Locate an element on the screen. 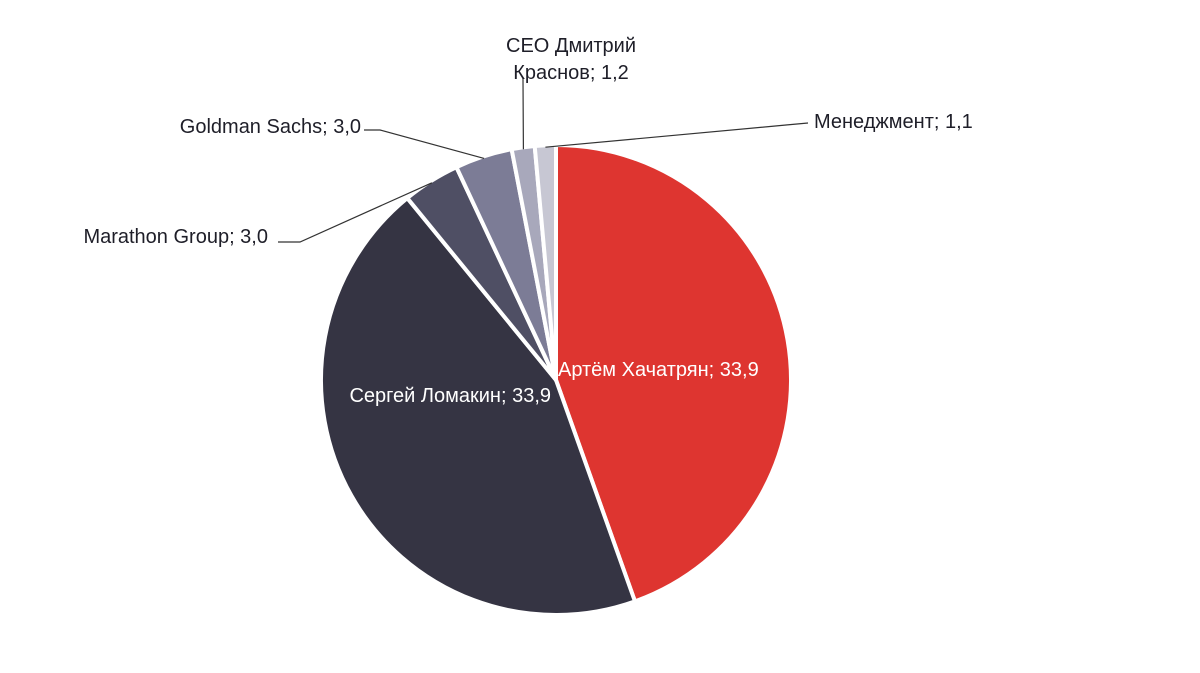 Image resolution: width=1200 pixels, height=673 pixels. leader-lines is located at coordinates (543, 160).